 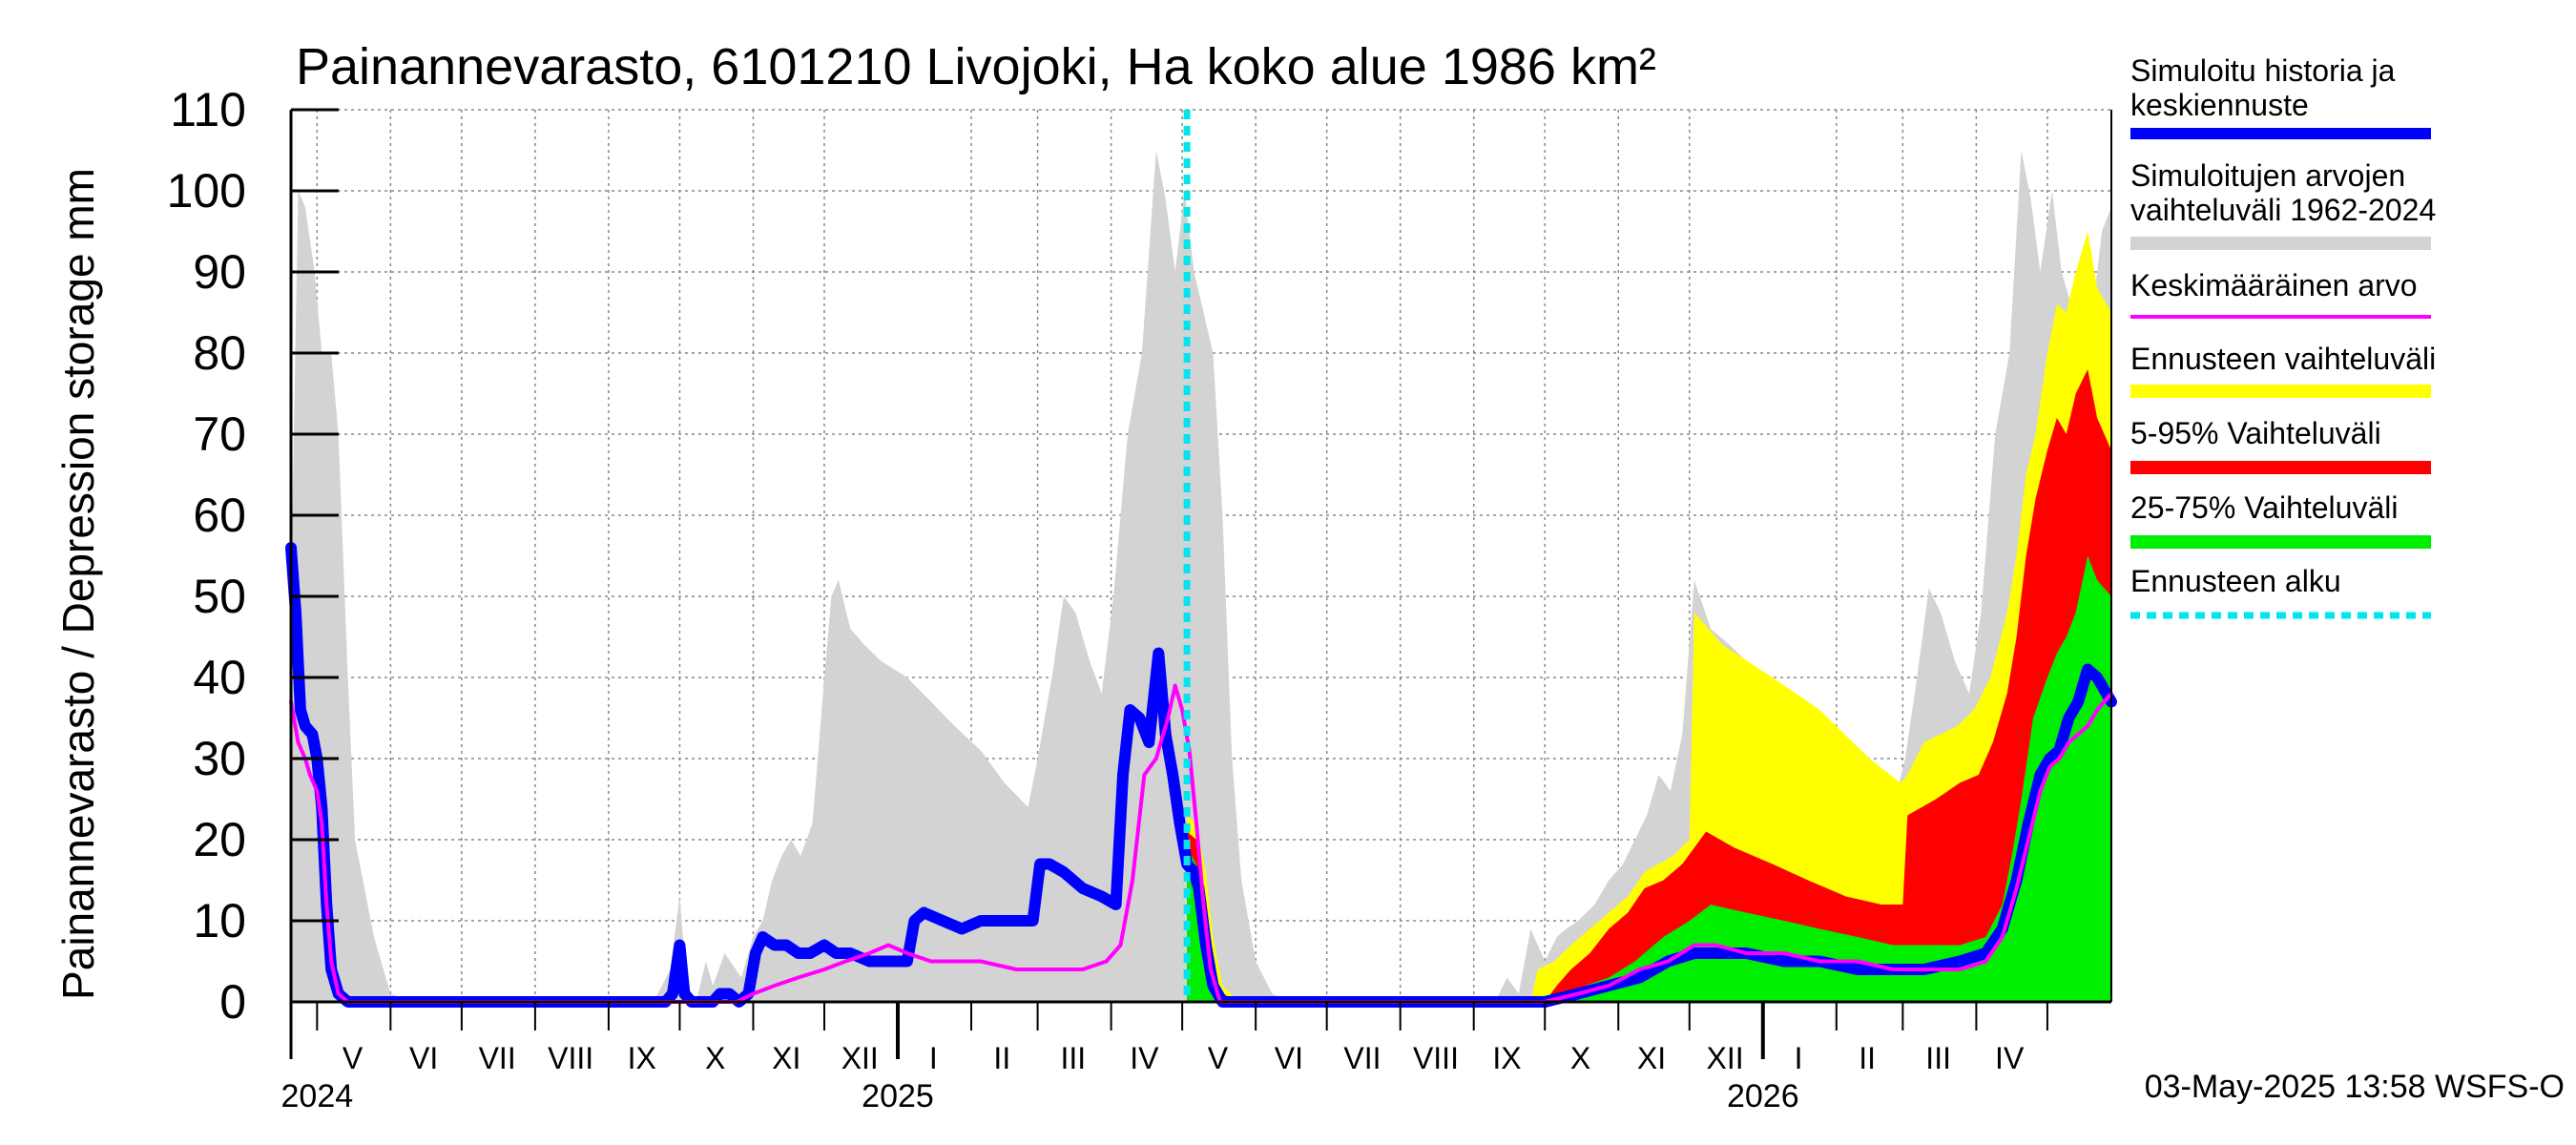 What do you see at coordinates (2355, 1087) in the screenshot?
I see `timestamp: 03-May-2025 13:58 WSFS-O` at bounding box center [2355, 1087].